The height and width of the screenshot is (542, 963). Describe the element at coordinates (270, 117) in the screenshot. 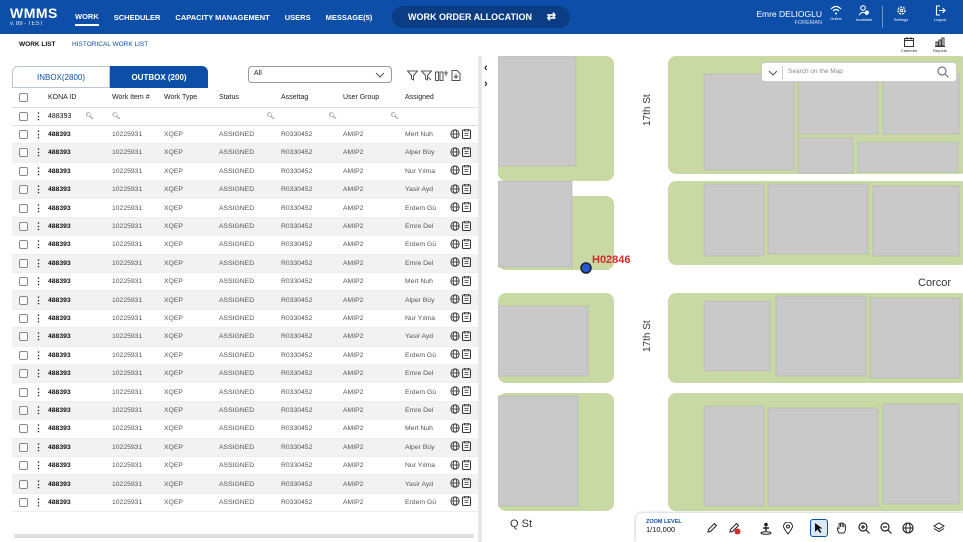

I see `filter-search-icon-status: 🔍︎` at that location.